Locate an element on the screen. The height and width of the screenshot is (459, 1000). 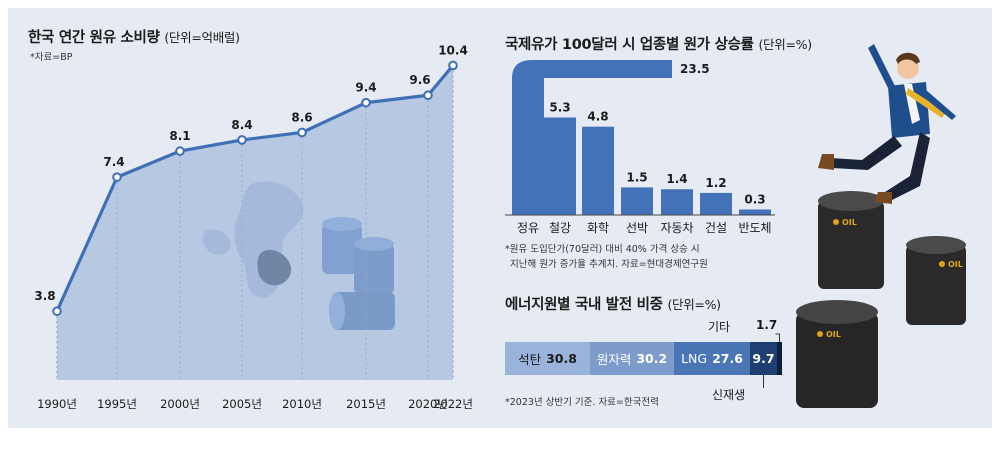
businessman-icon is located at coordinates (887, 124).